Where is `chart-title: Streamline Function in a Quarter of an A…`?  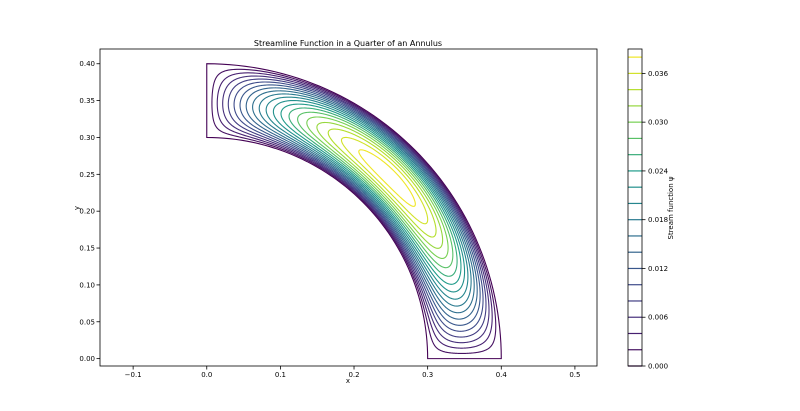 chart-title: Streamline Function in a Quarter of an A… is located at coordinates (348, 43).